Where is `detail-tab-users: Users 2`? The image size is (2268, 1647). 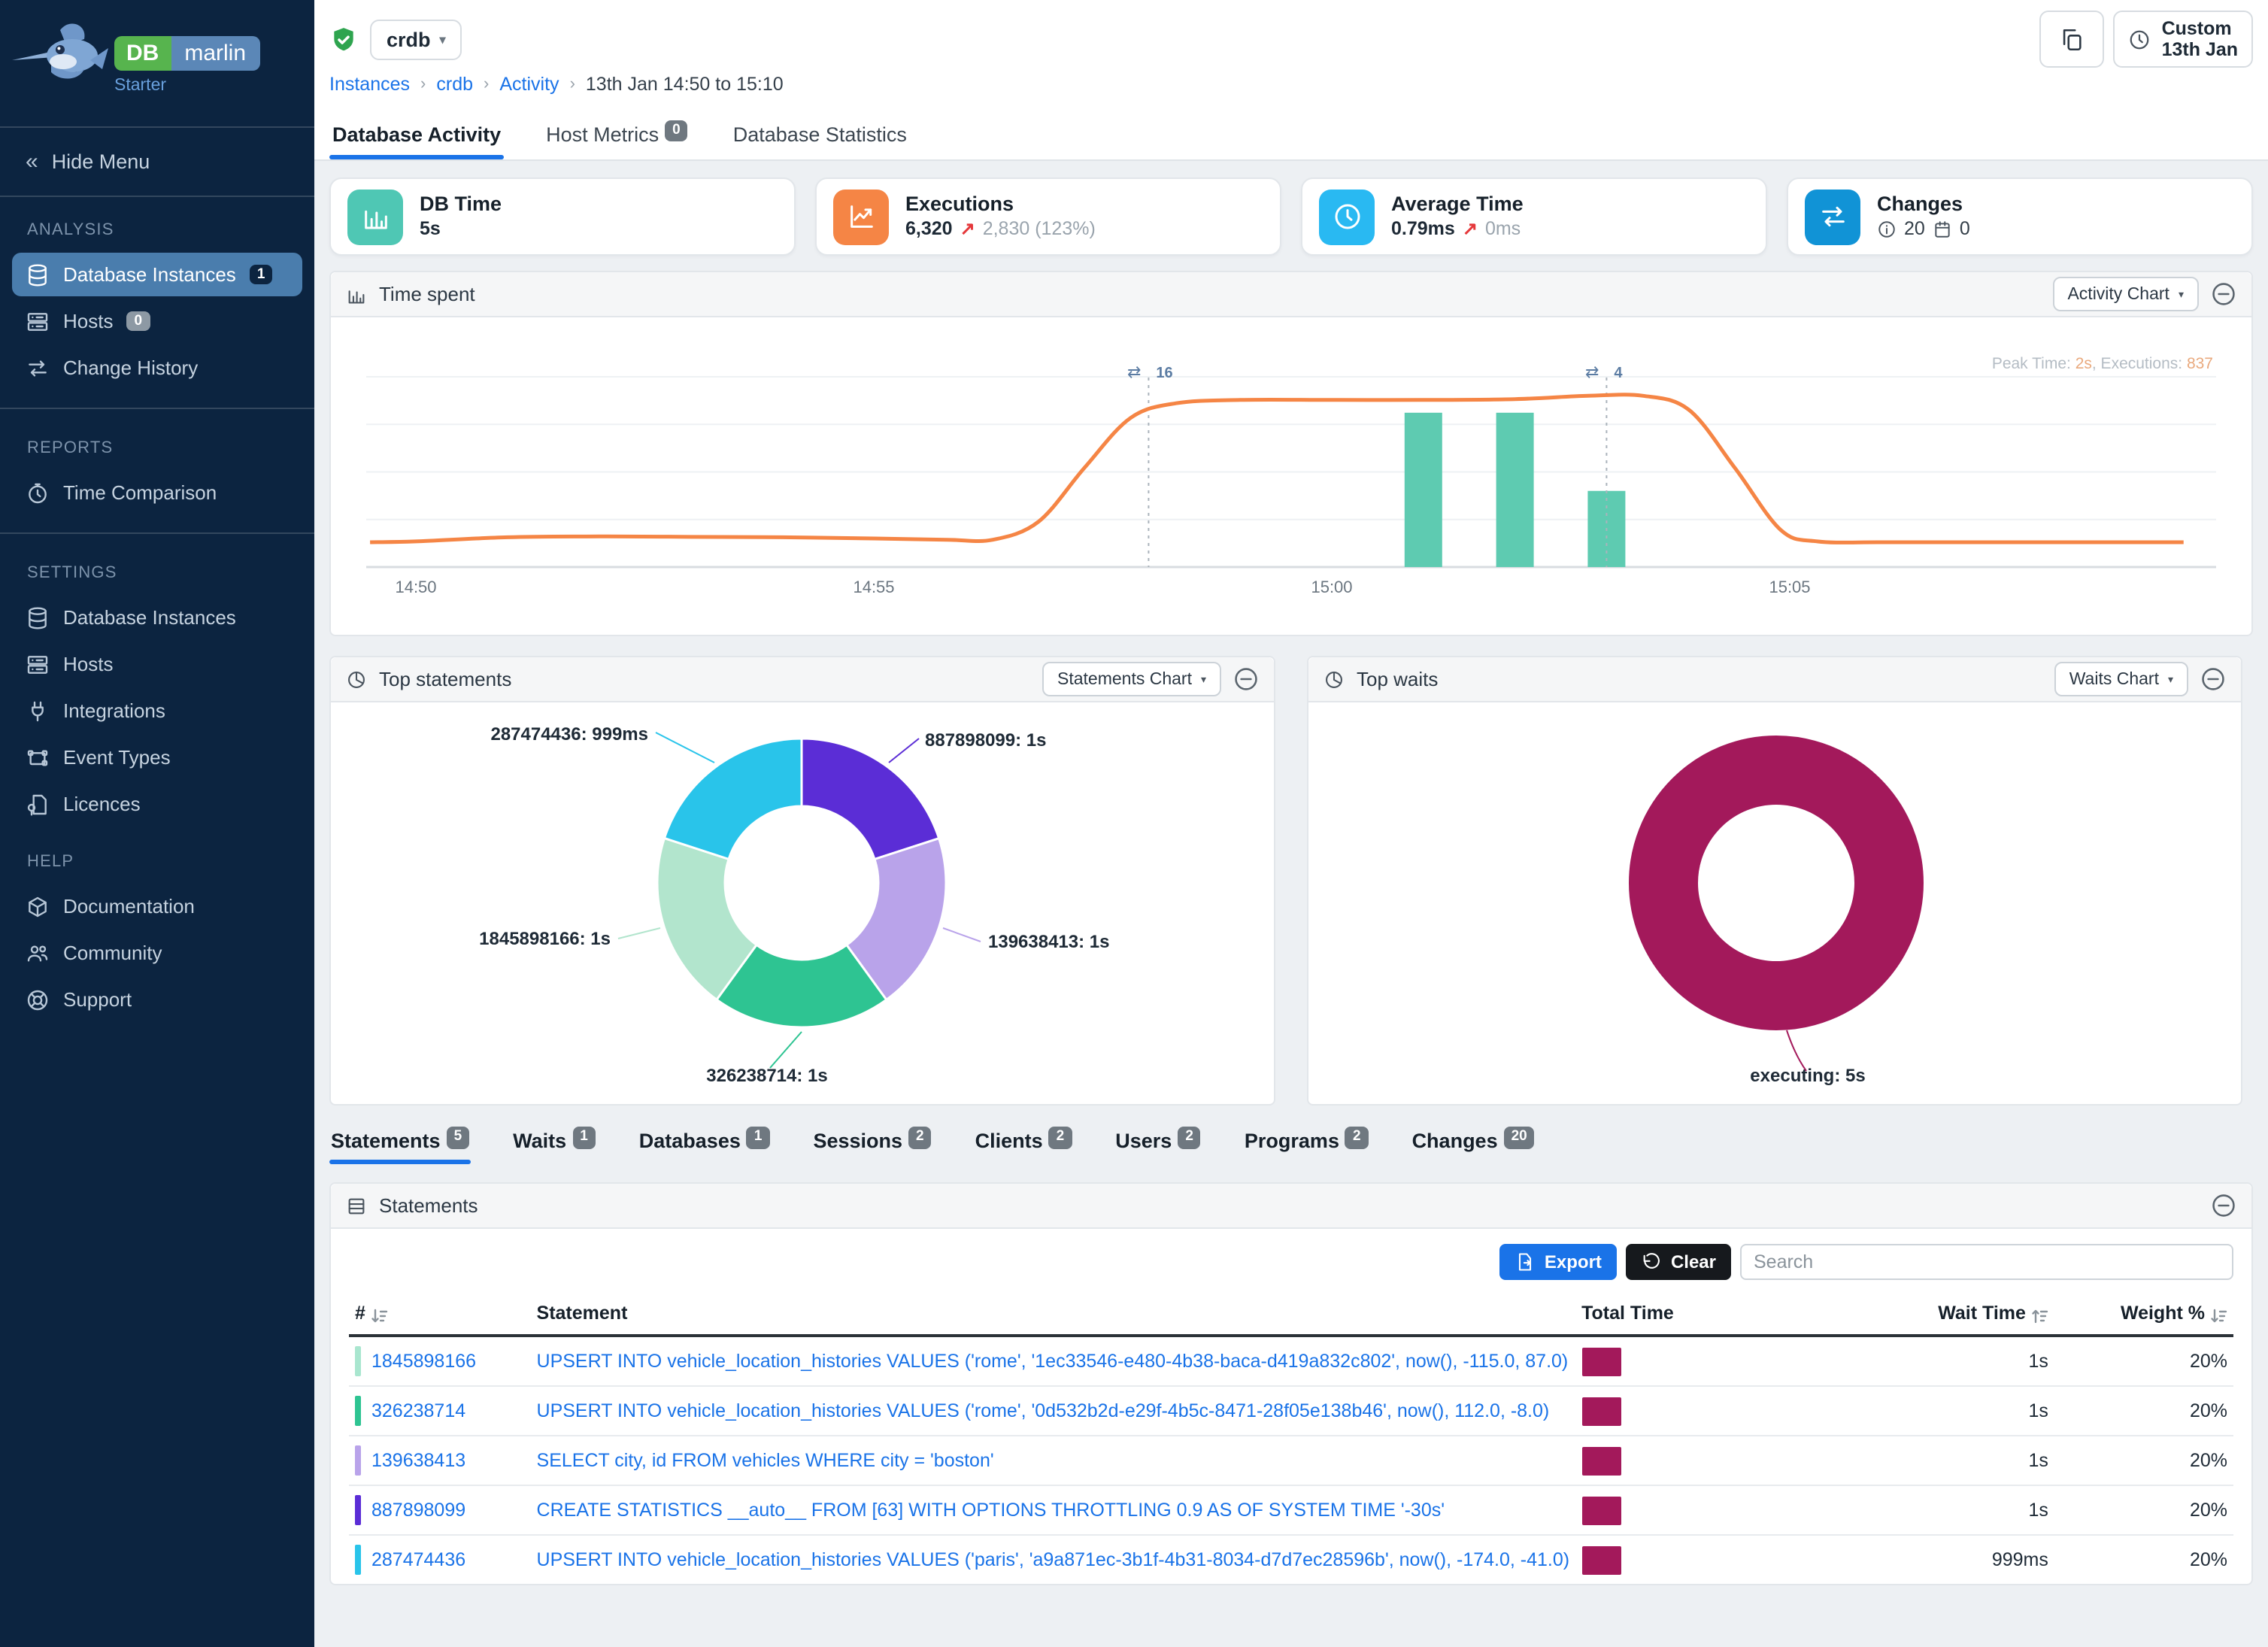
detail-tab-users: Users 2 is located at coordinates (1158, 1145).